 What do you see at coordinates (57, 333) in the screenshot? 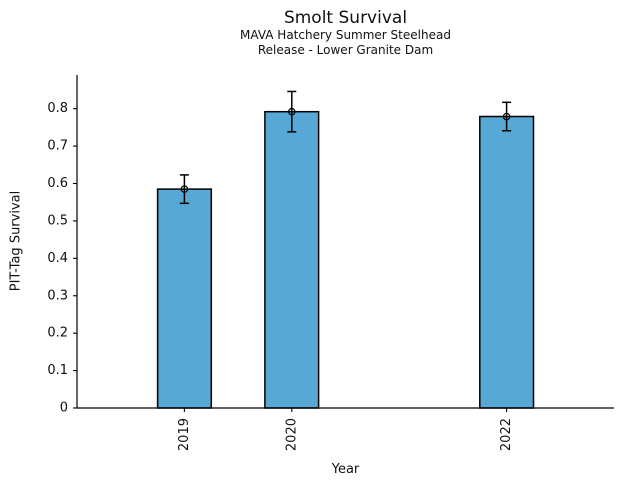
I see `y-tick-label-0.2: 0.2` at bounding box center [57, 333].